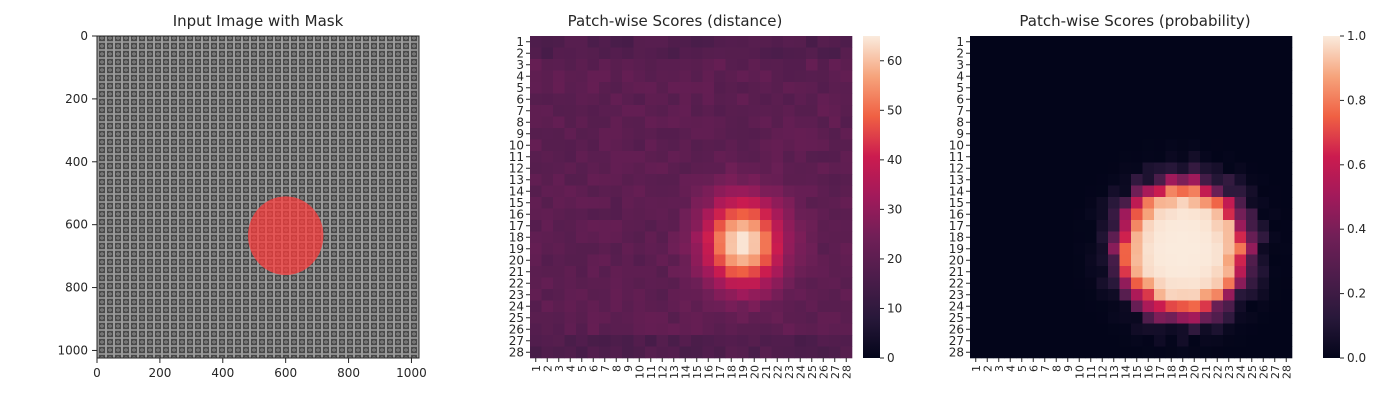 Image resolution: width=1400 pixels, height=400 pixels. I want to click on x-tick-label: 600, so click(285, 373).